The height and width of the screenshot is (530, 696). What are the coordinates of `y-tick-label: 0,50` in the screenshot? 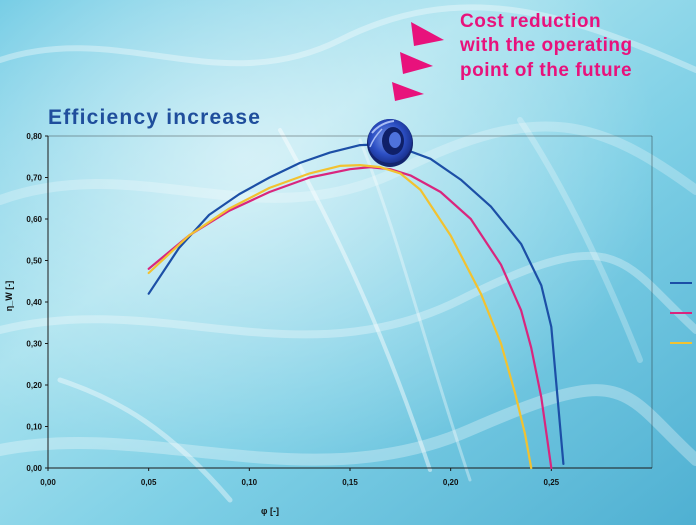 It's located at (34, 261).